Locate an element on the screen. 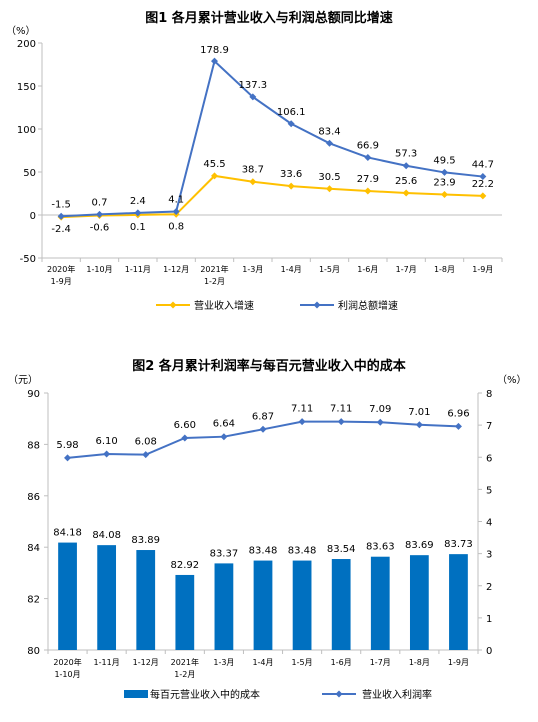 This screenshot has height=722, width=538. chart-2-x-tick-label: 2021年 is located at coordinates (185, 662).